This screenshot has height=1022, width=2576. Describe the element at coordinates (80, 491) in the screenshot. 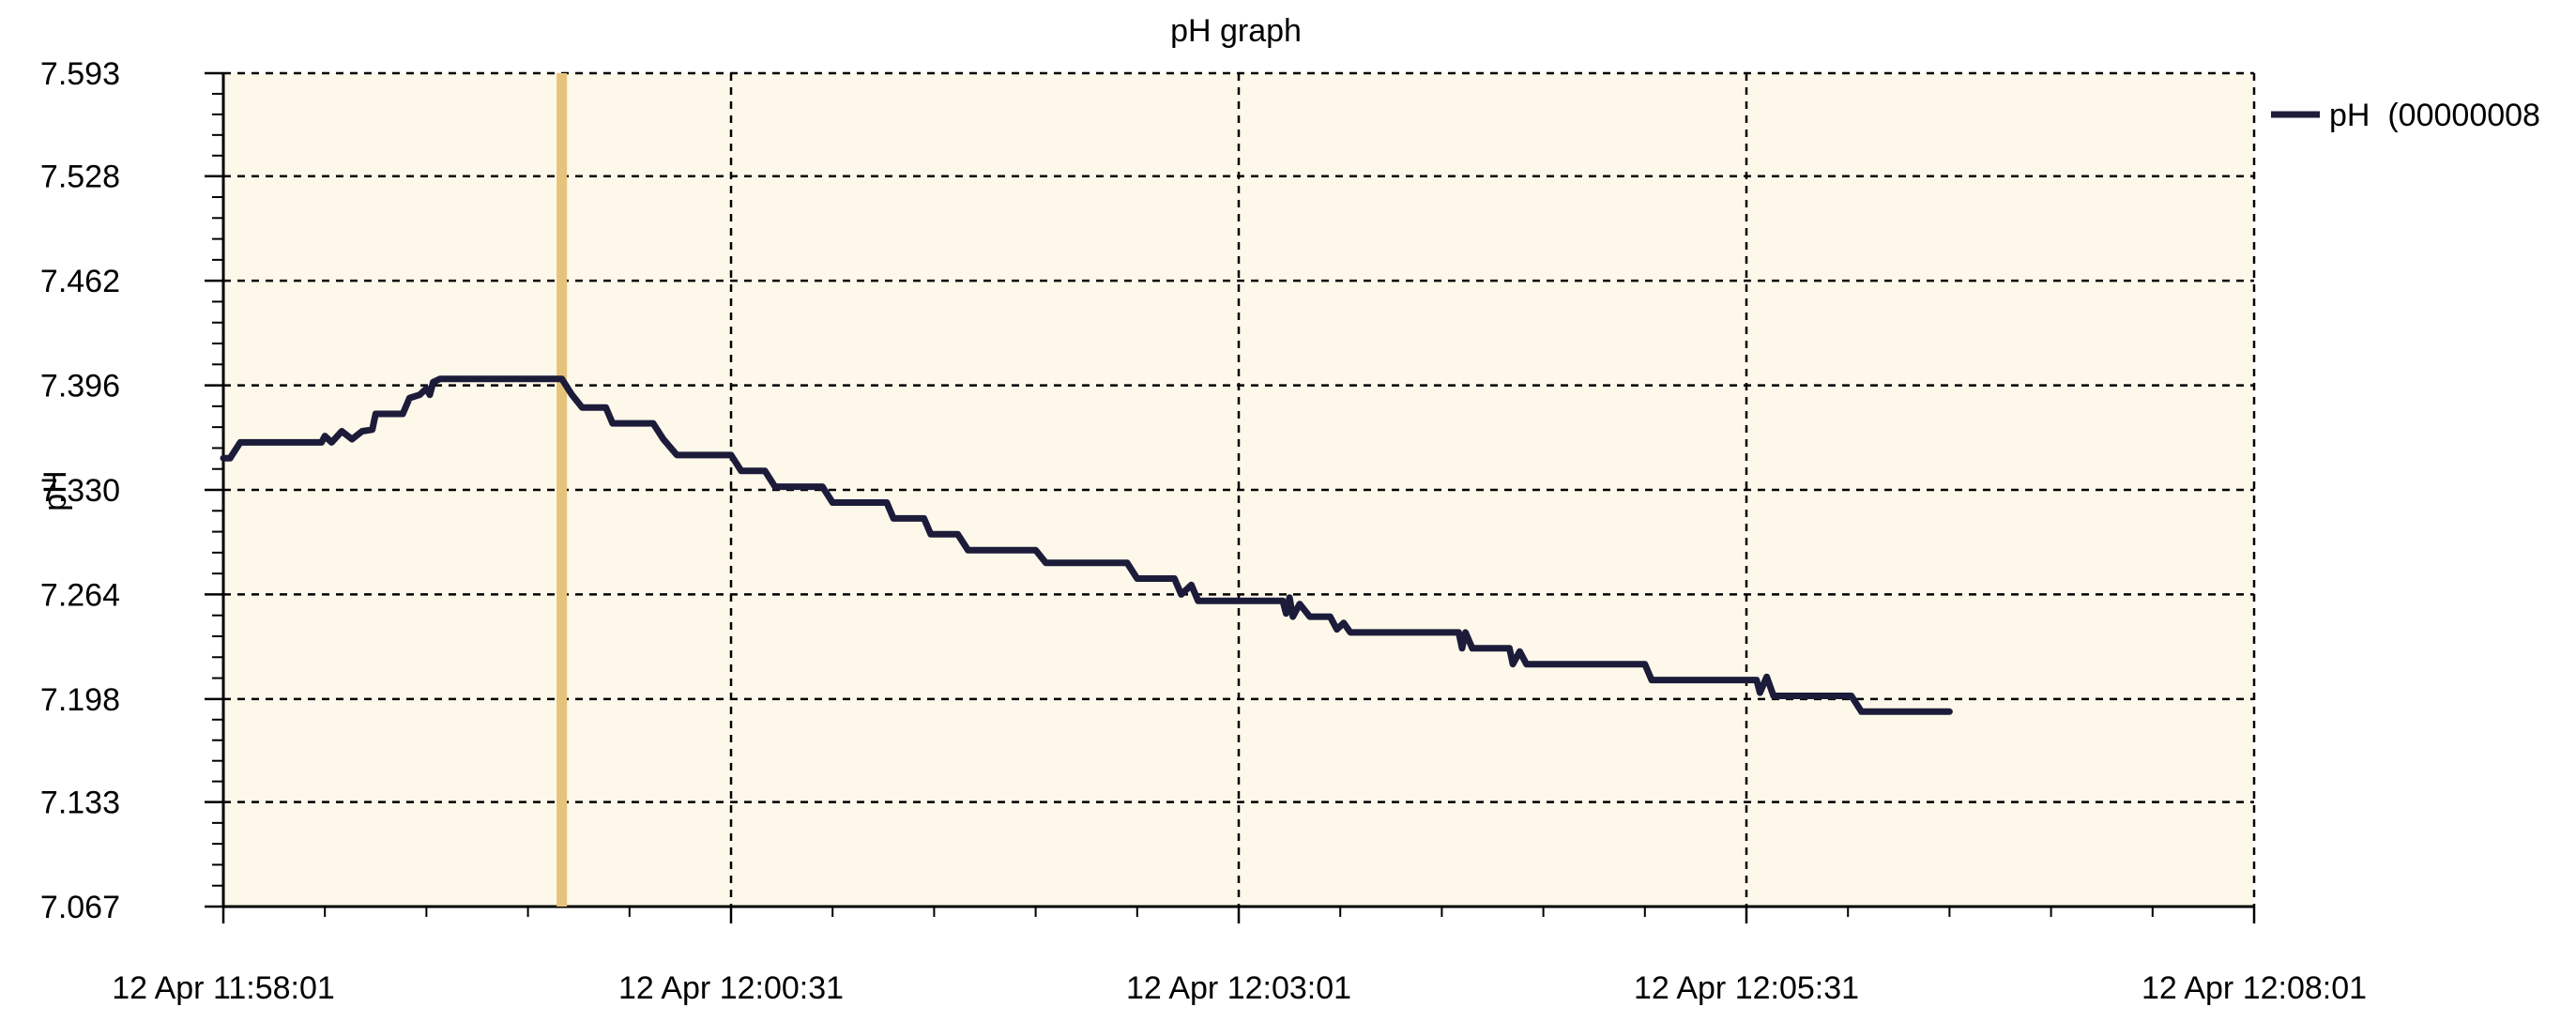

I see `y-tick-label: 7.330` at that location.